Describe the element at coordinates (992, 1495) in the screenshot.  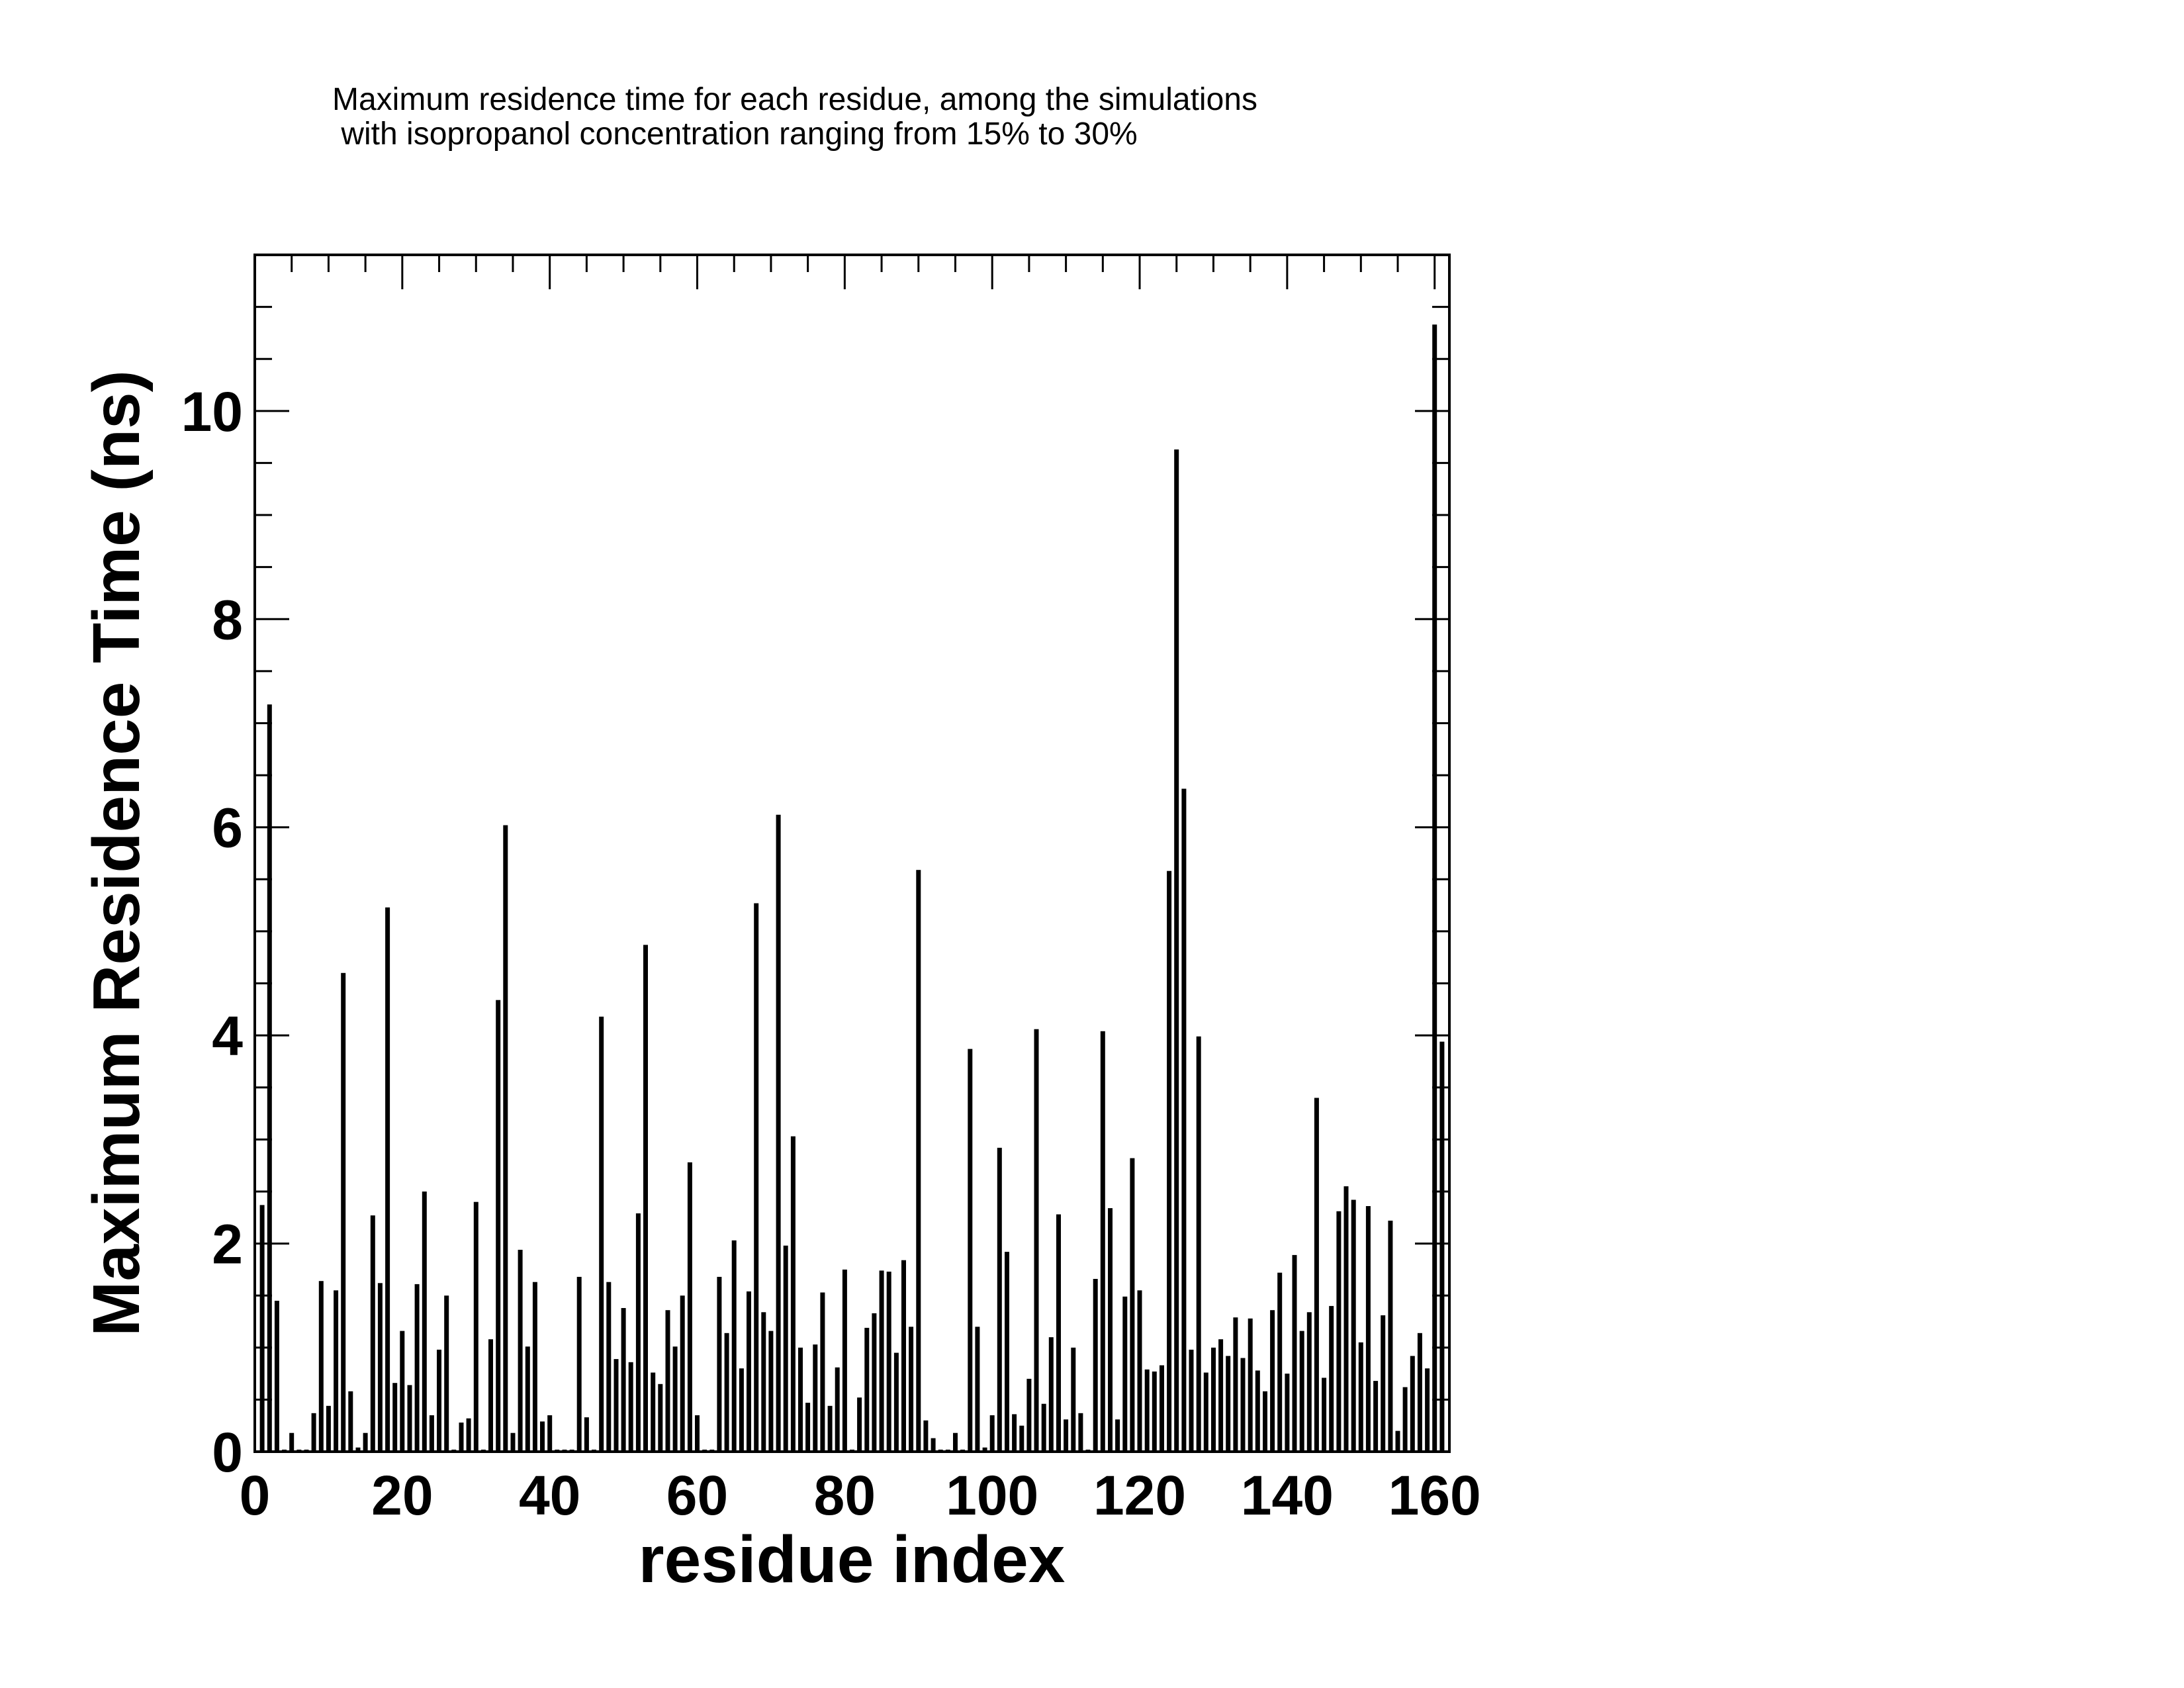
I see `x-tick-label: 100` at that location.